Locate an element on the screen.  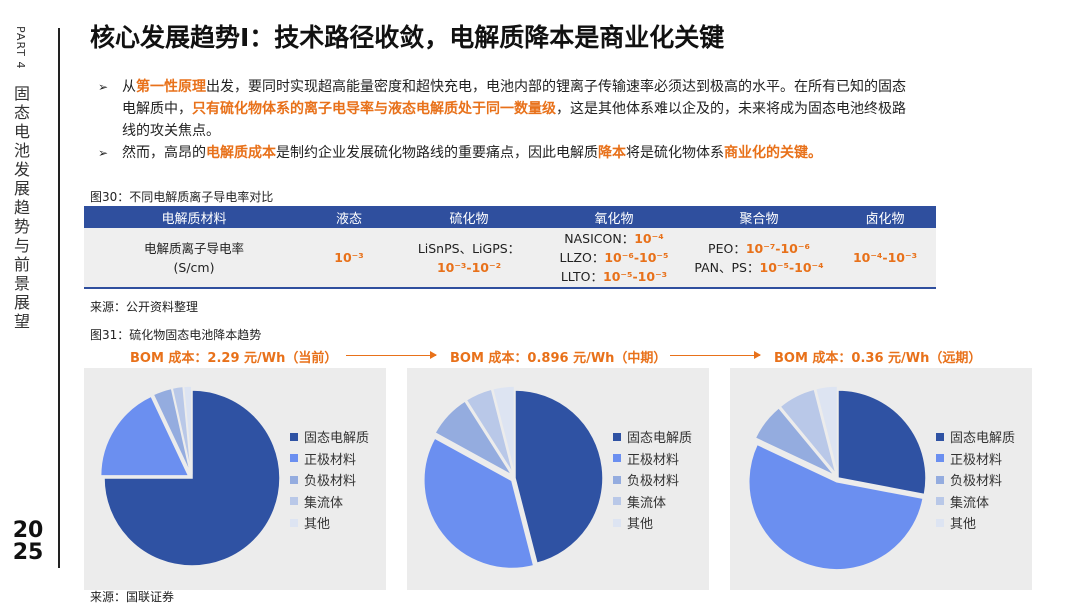
header-cell: 硫化物 is located at coordinates (469, 217).